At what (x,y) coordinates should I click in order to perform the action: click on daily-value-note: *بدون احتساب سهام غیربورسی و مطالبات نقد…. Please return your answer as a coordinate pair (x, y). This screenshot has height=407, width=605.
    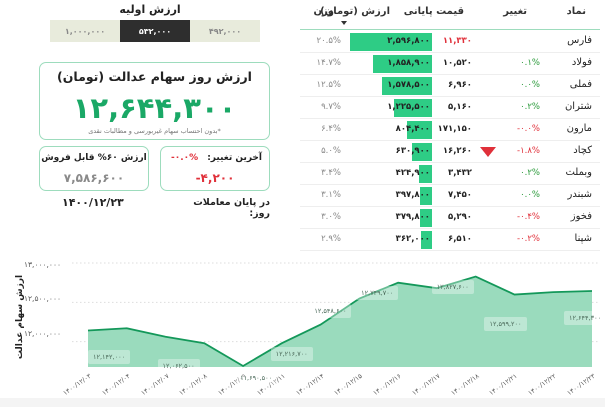
    Looking at the image, I should click on (154, 131).